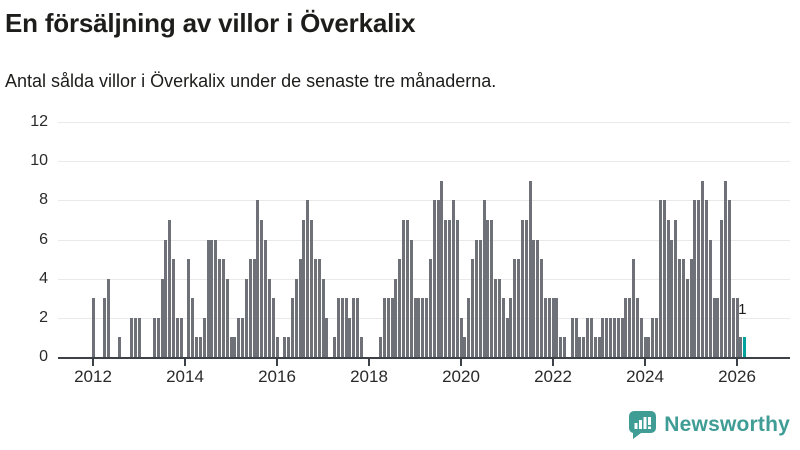 The width and height of the screenshot is (800, 450). Describe the element at coordinates (277, 376) in the screenshot. I see `x-axis-tick-label: 2016` at that location.